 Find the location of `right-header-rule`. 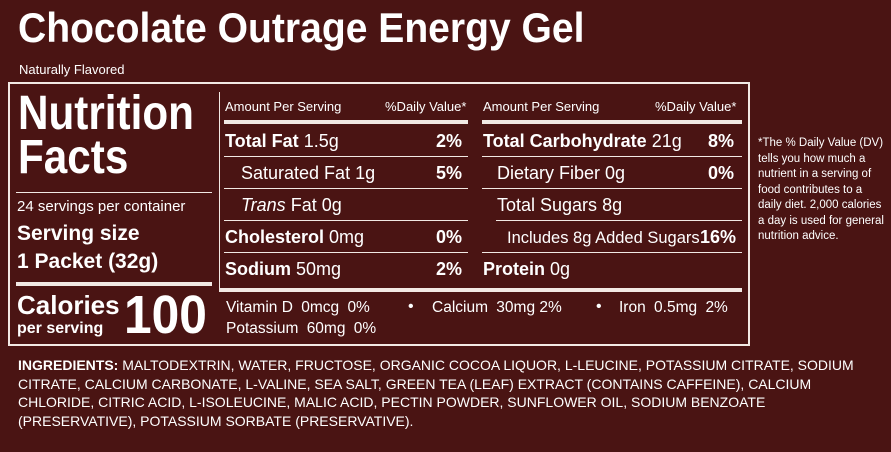

right-header-rule is located at coordinates (612, 122).